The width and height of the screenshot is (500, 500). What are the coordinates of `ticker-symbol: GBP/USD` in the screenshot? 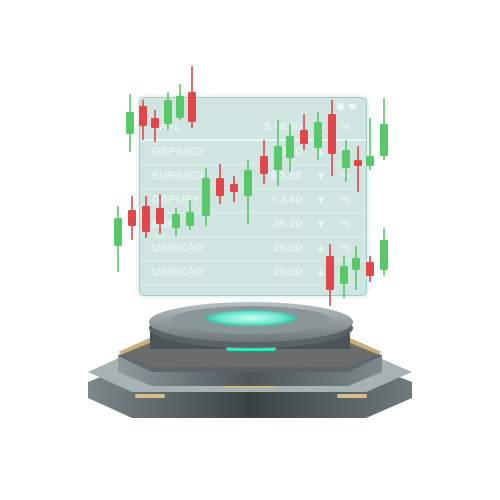 It's located at (177, 152).